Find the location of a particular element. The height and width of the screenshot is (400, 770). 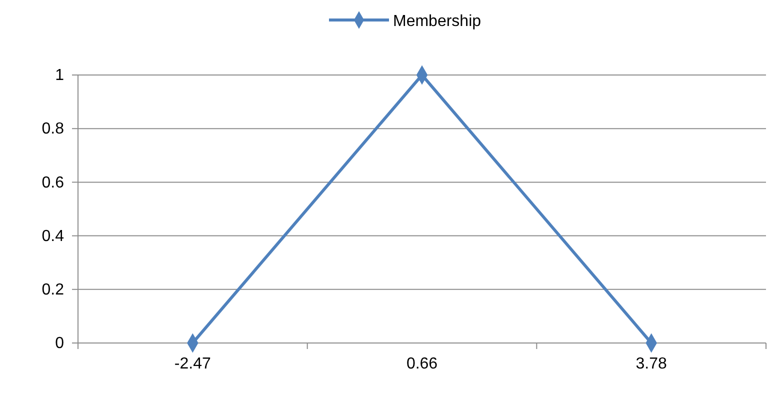

y-tick-label: 1 is located at coordinates (59, 75).